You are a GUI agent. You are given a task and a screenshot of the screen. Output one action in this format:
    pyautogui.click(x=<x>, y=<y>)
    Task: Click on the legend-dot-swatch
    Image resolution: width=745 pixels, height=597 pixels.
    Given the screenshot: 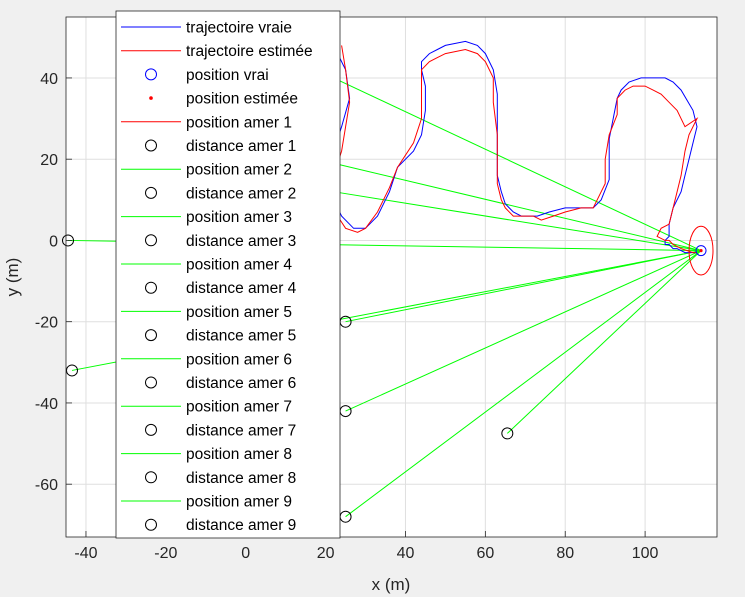 What is the action you would take?
    pyautogui.click(x=151, y=98)
    